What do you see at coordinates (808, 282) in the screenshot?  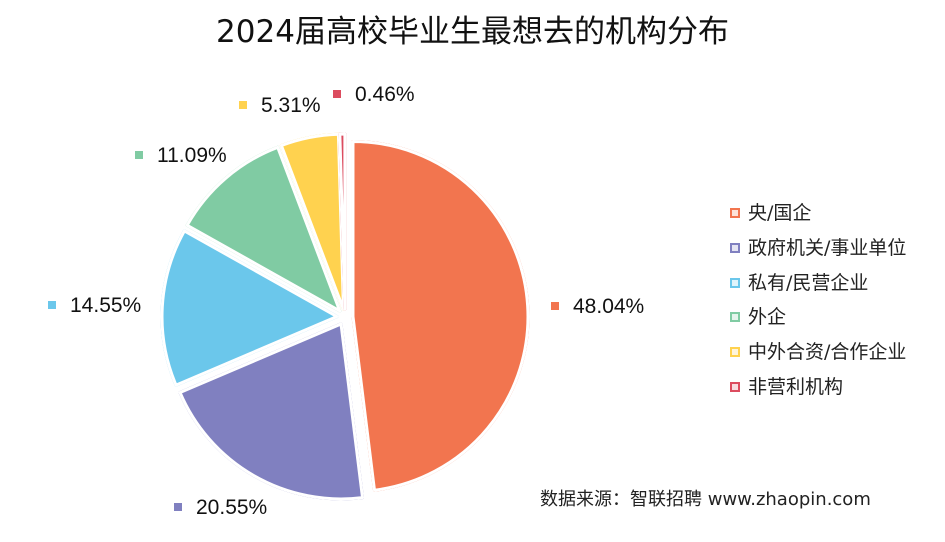 I see `legend-label-private: 私有/民营企业` at bounding box center [808, 282].